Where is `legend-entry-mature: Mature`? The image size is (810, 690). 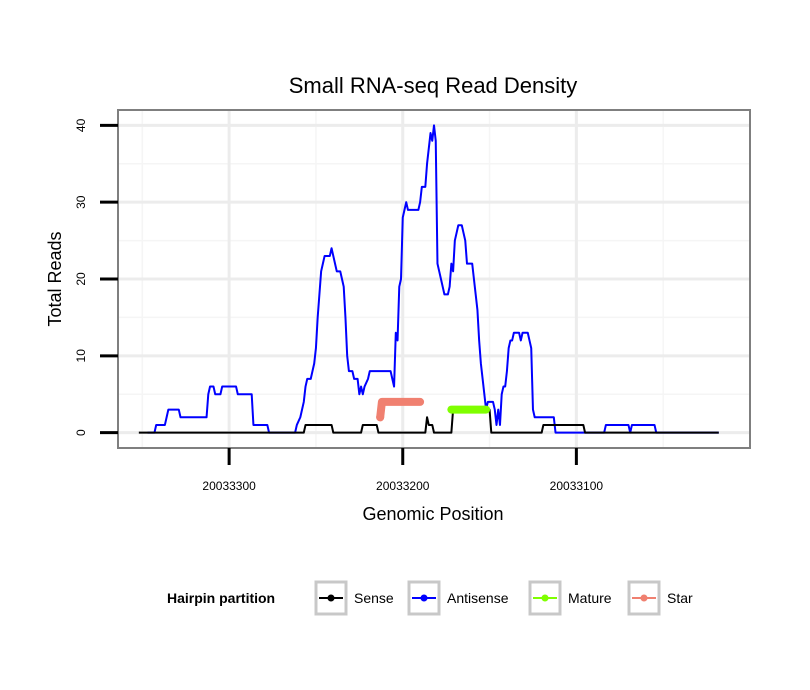 legend-entry-mature: Mature is located at coordinates (570, 598).